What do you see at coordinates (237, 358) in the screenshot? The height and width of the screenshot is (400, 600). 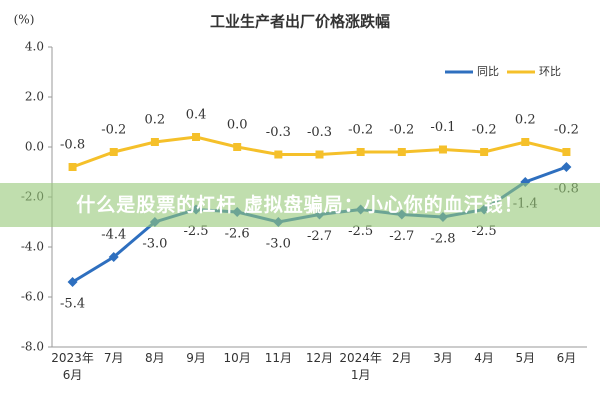 I see `x-tick-label: 10月` at bounding box center [237, 358].